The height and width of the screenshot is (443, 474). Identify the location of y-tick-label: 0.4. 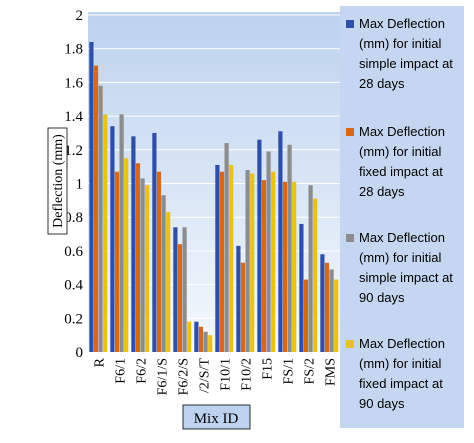
(73, 286).